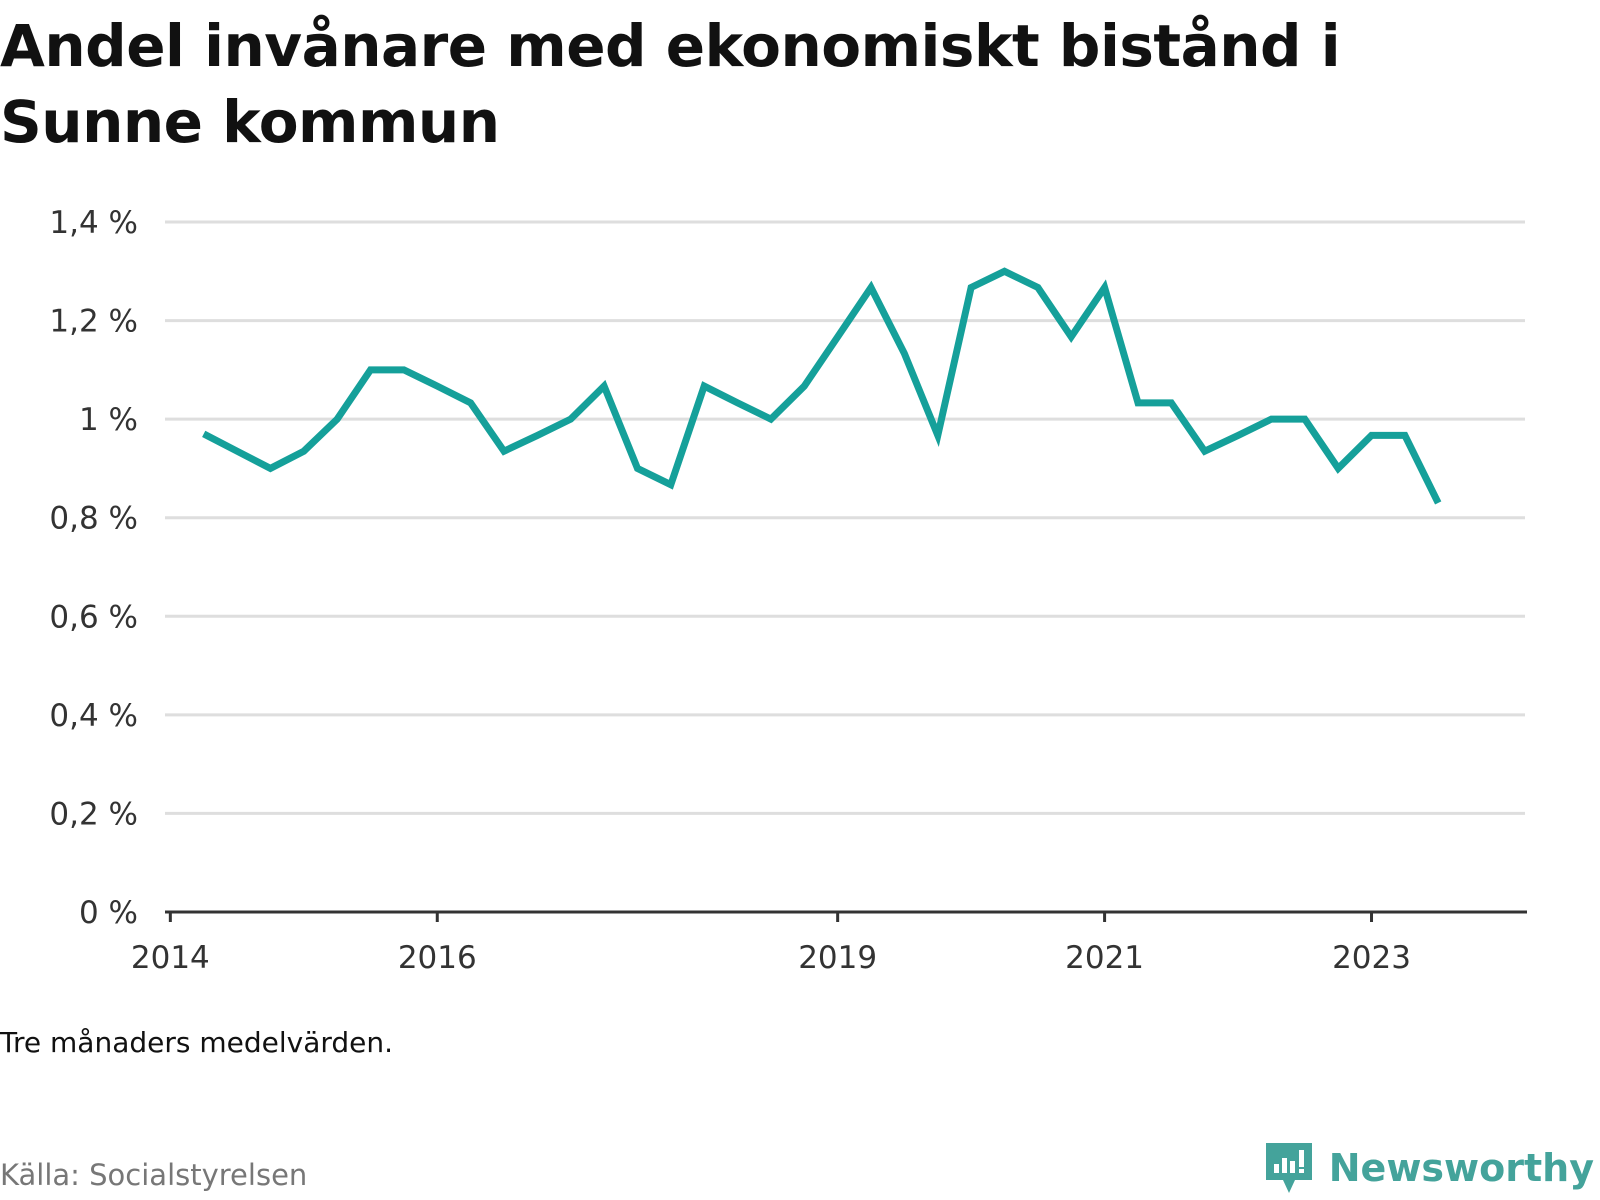 The width and height of the screenshot is (1600, 1200). What do you see at coordinates (1371, 958) in the screenshot?
I see `x-tick-label: 2023` at bounding box center [1371, 958].